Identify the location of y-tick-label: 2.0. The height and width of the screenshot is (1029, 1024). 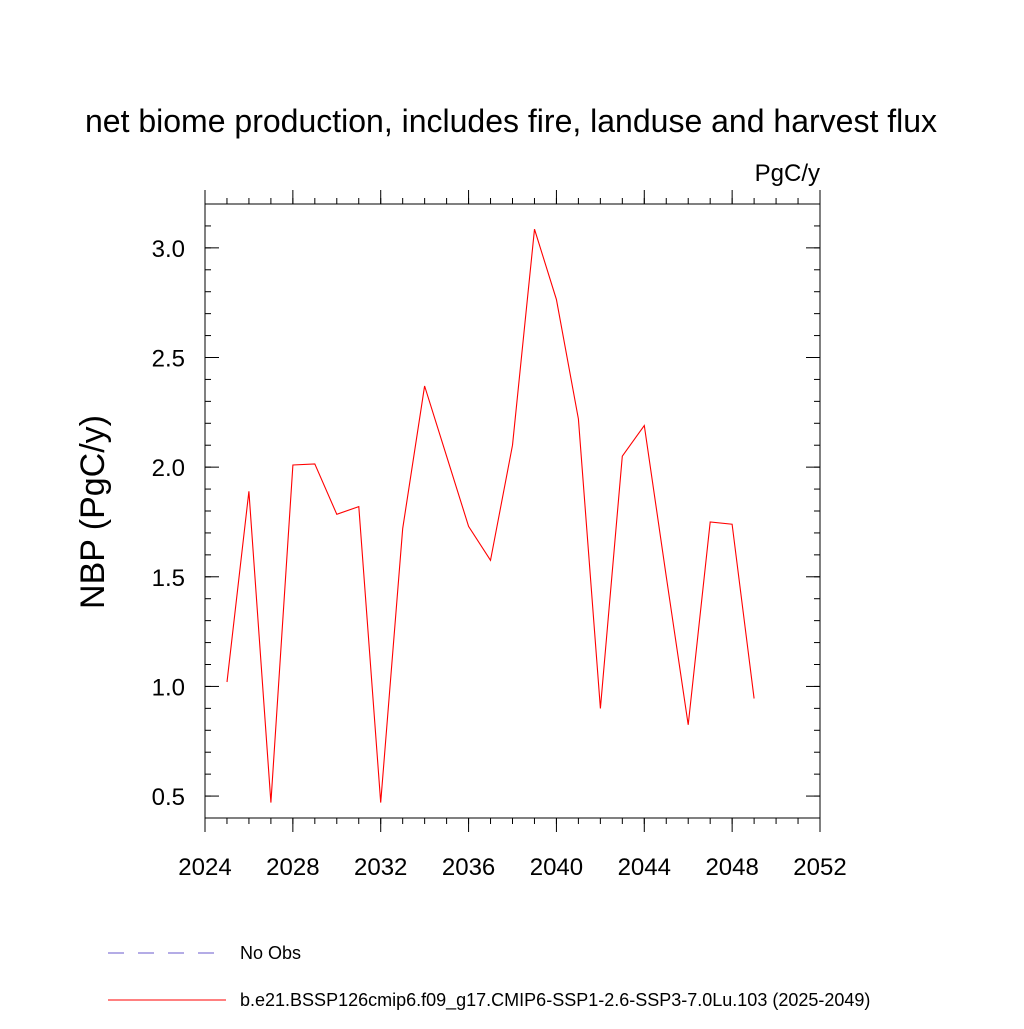
(168, 468).